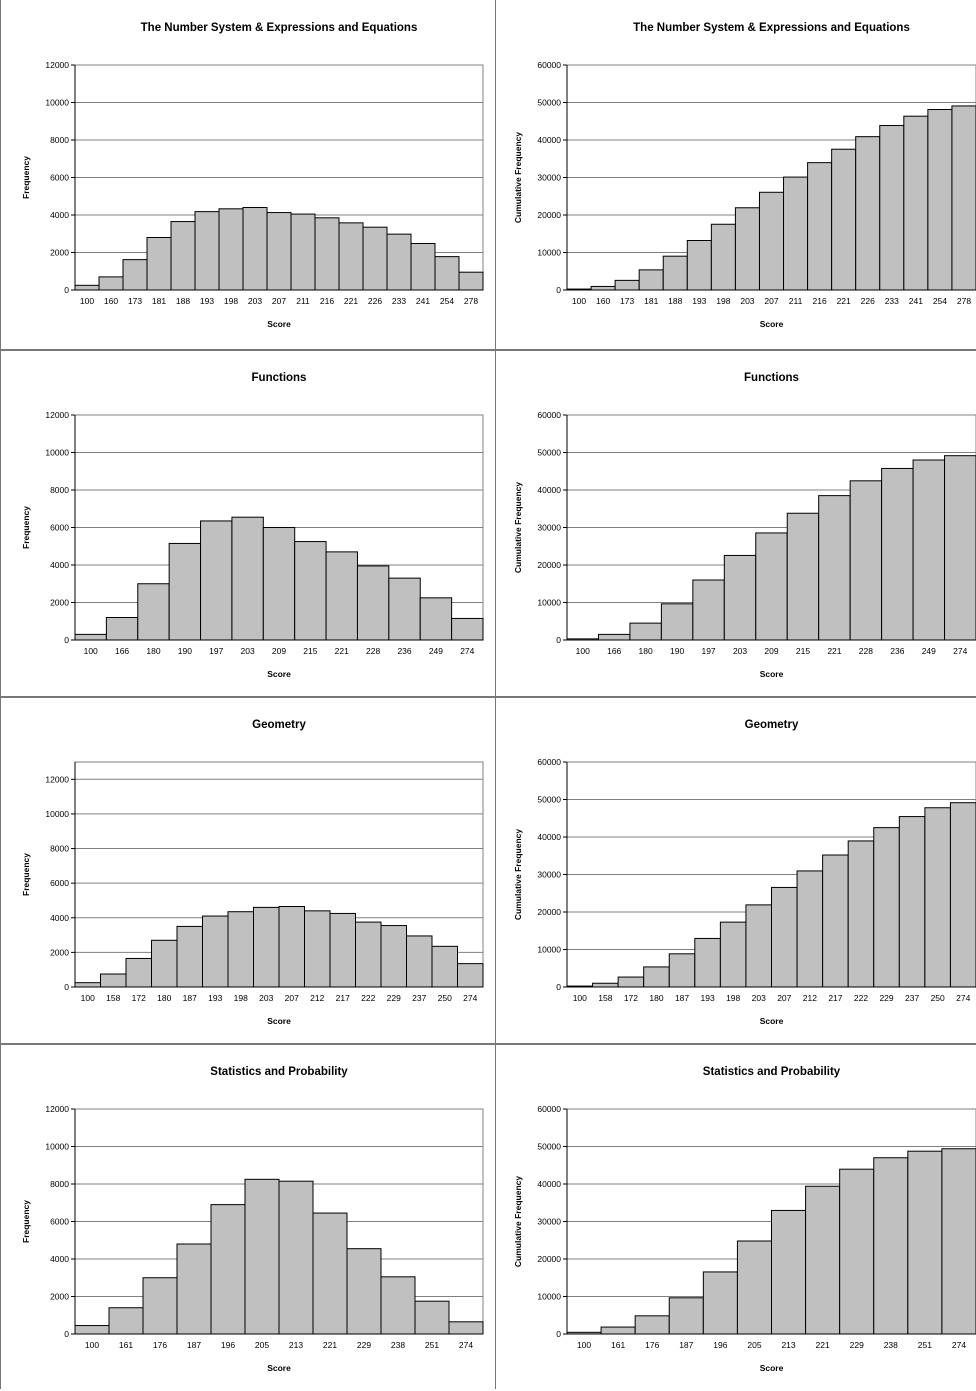  What do you see at coordinates (614, 651) in the screenshot?
I see `x-tick-label: 166` at bounding box center [614, 651].